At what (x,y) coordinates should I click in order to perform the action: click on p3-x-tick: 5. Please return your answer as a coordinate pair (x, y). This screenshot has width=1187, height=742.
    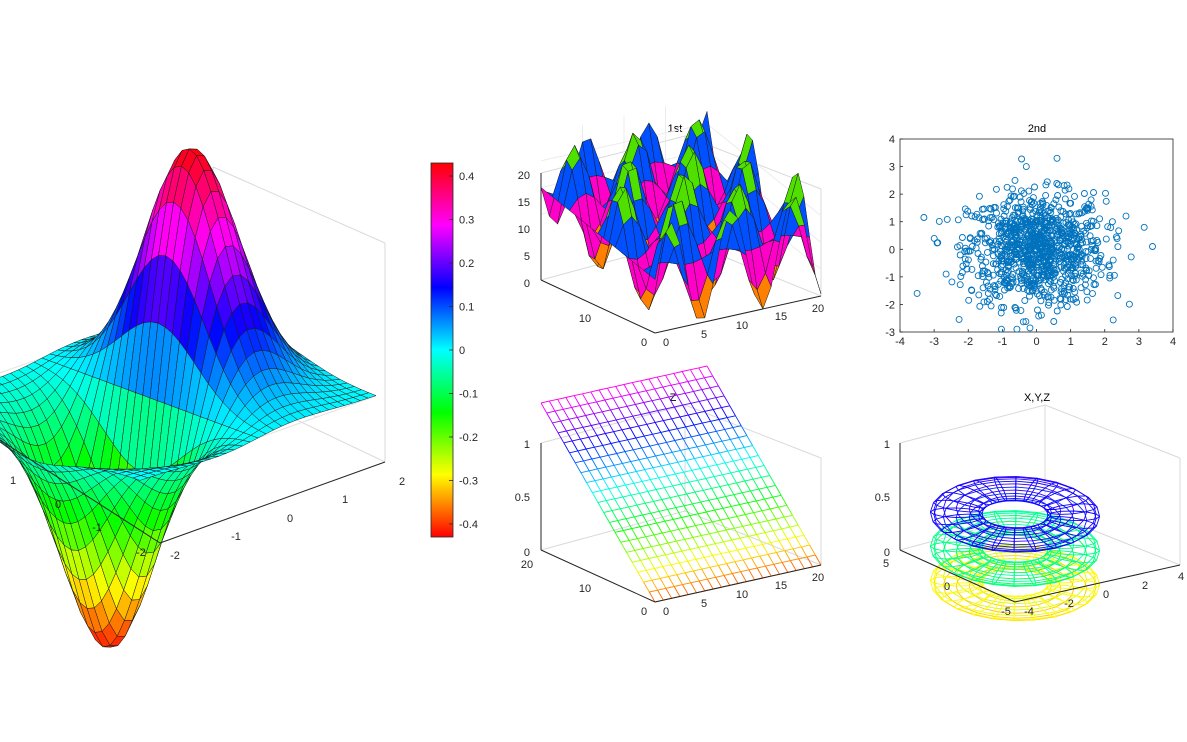
    Looking at the image, I should click on (704, 604).